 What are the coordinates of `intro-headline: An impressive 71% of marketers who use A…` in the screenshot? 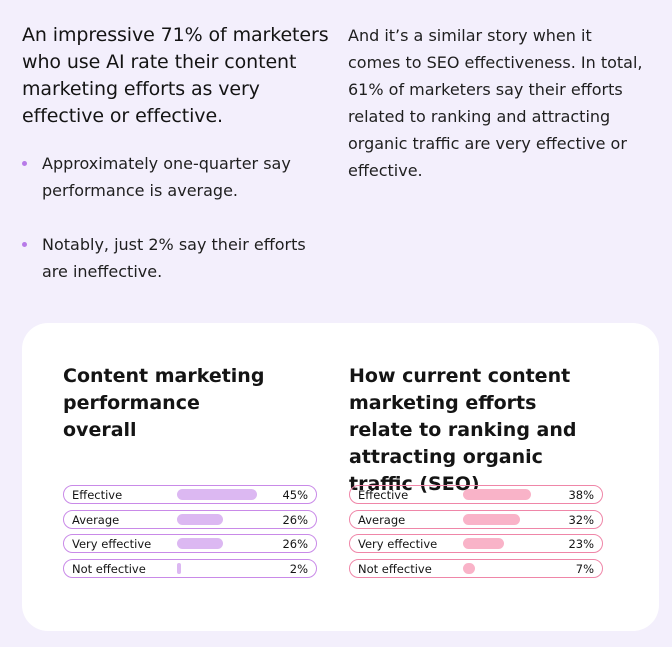 It's located at (175, 75).